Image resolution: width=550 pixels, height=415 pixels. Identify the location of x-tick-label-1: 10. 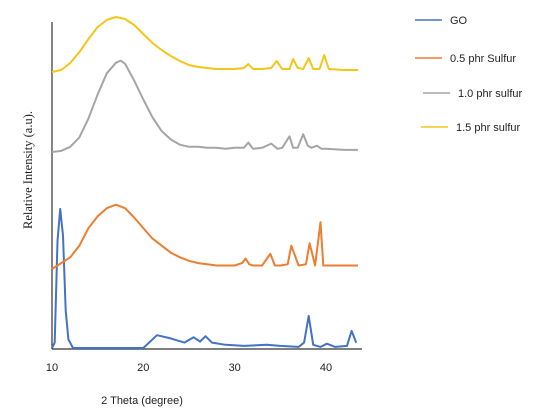
(52, 368).